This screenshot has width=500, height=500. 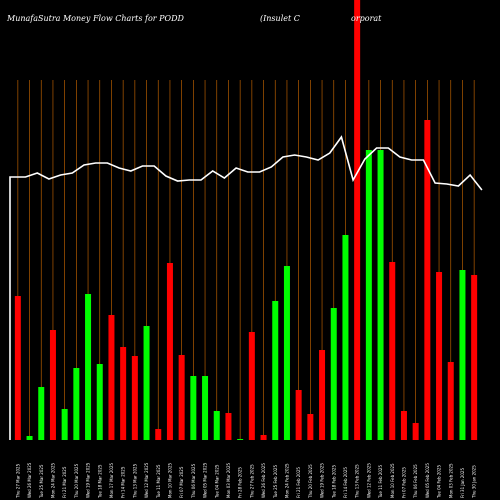 What do you see at coordinates (474, 482) in the screenshot?
I see `x-tick-label: Thu 30 Jan 2025` at bounding box center [474, 482].